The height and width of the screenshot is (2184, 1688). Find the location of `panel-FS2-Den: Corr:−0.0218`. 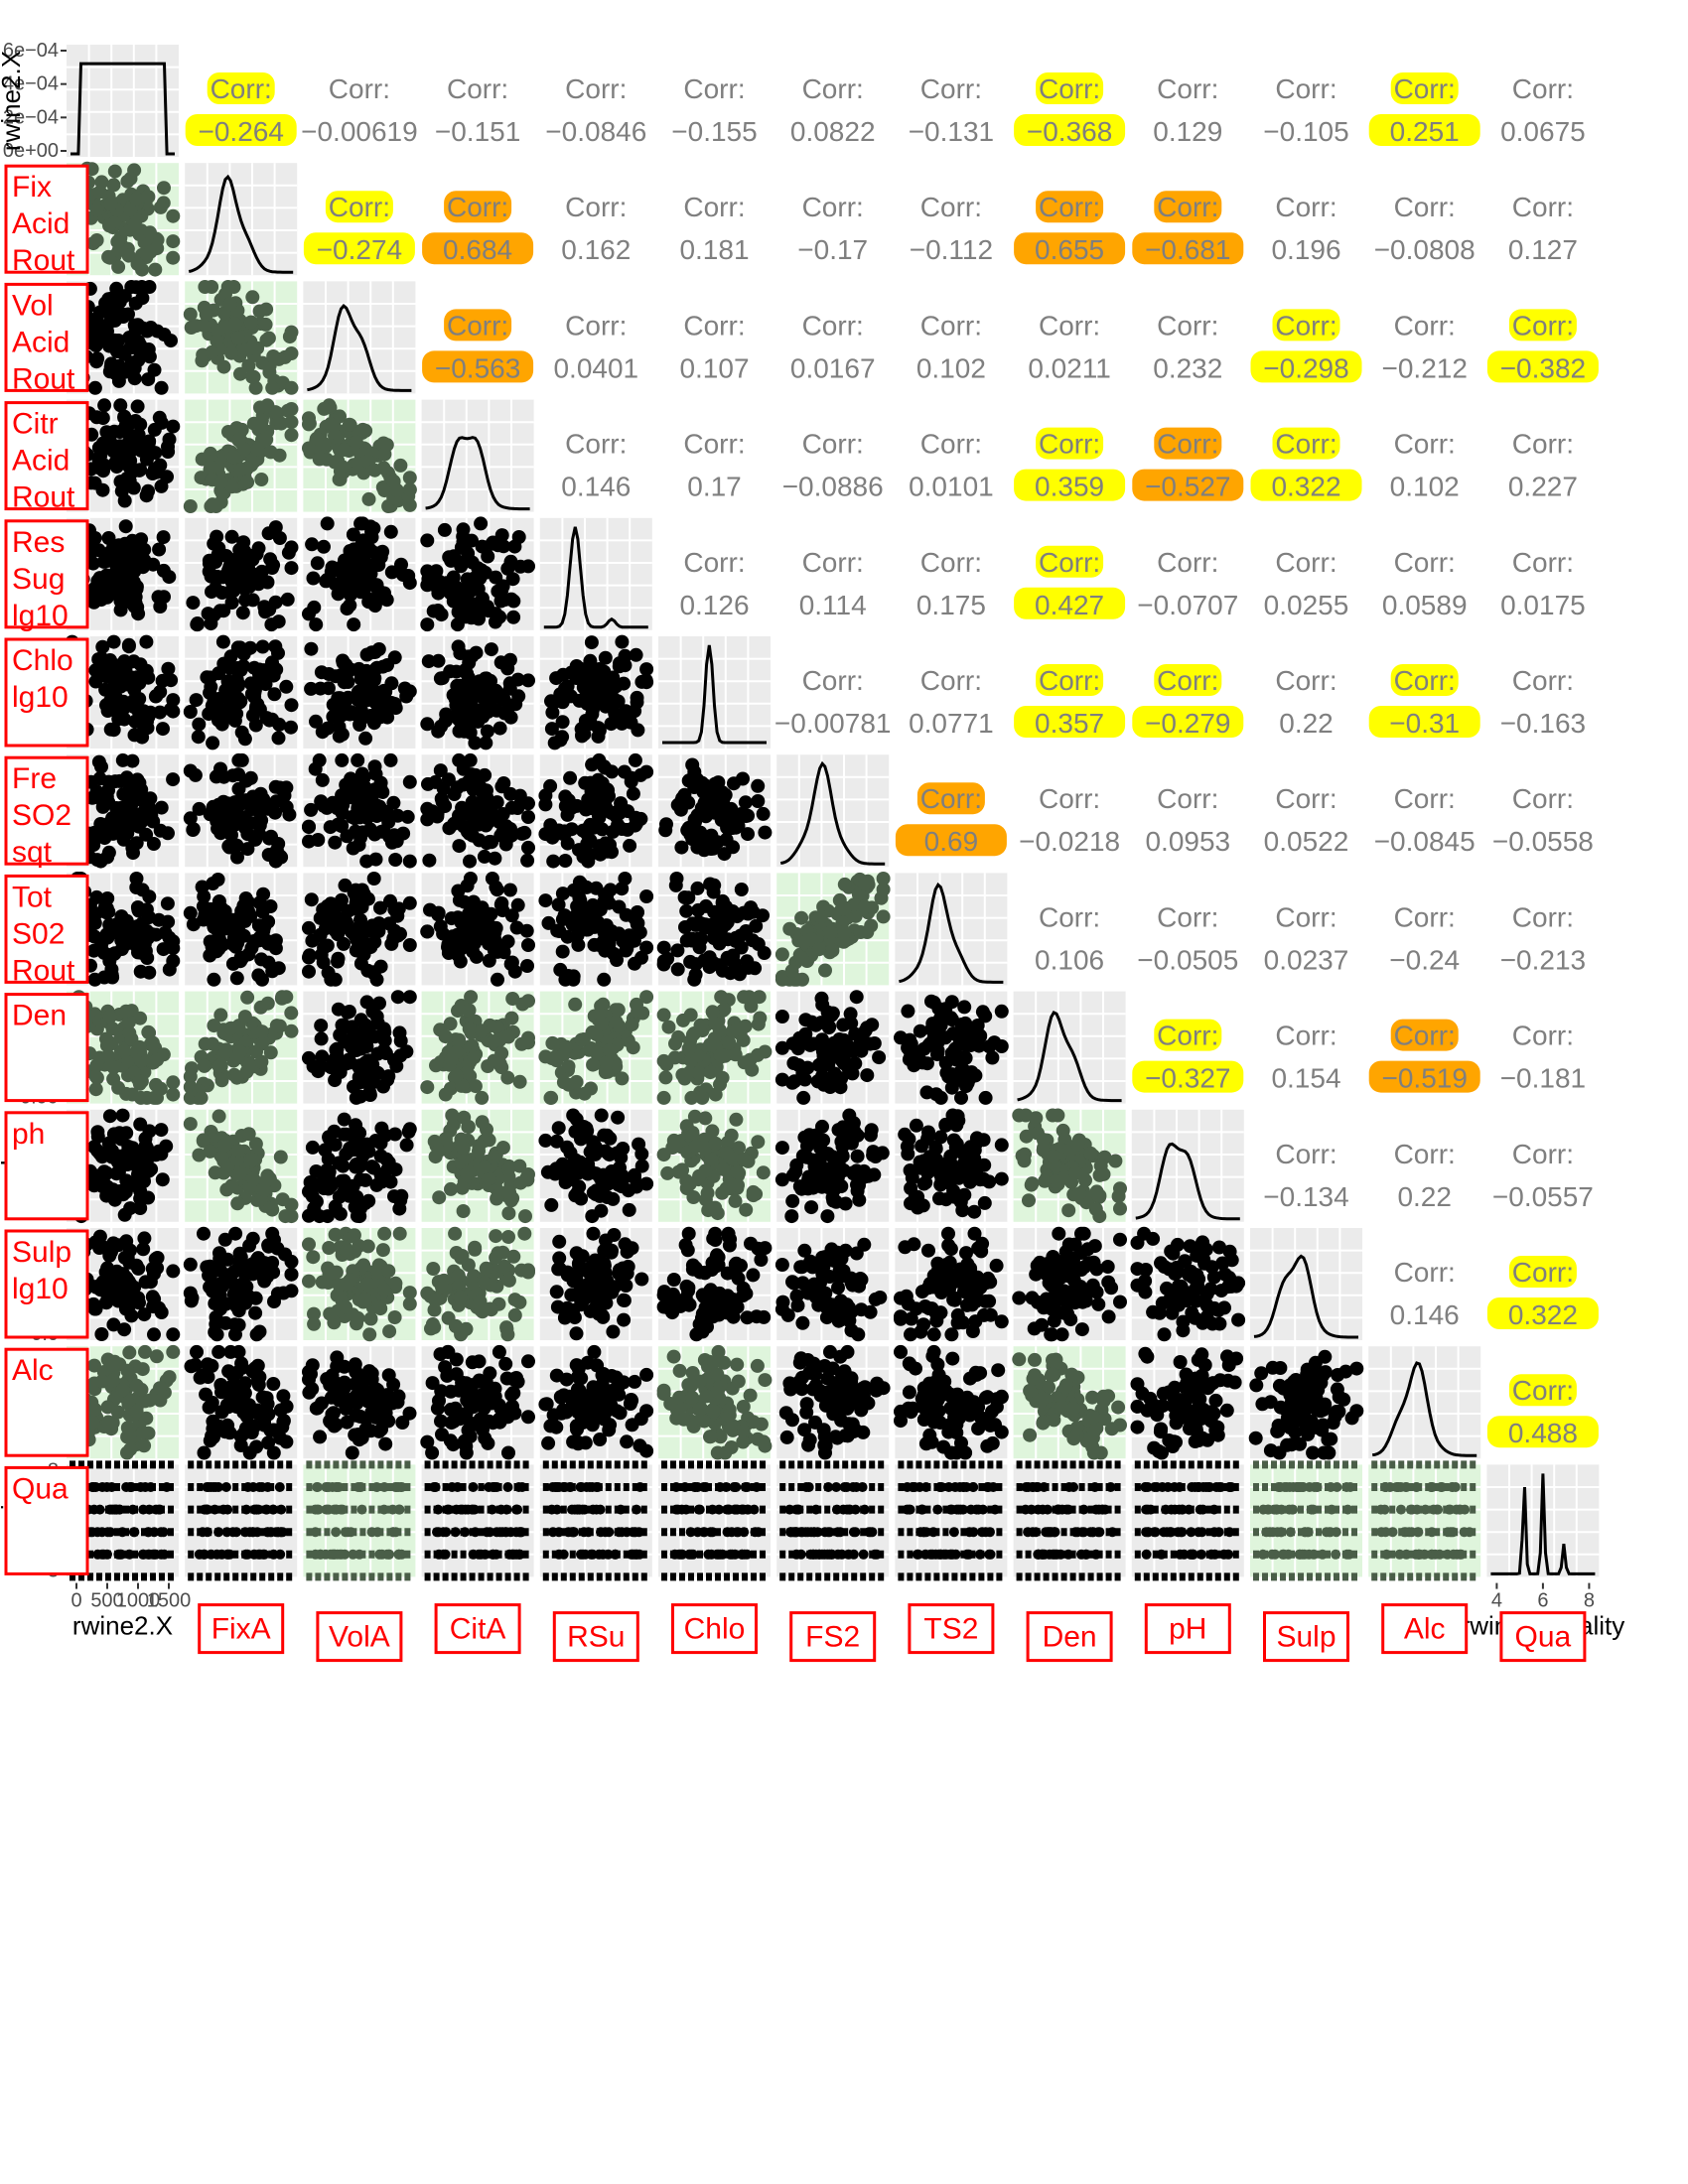

panel-FS2-Den: Corr:−0.0218 is located at coordinates (1069, 820).